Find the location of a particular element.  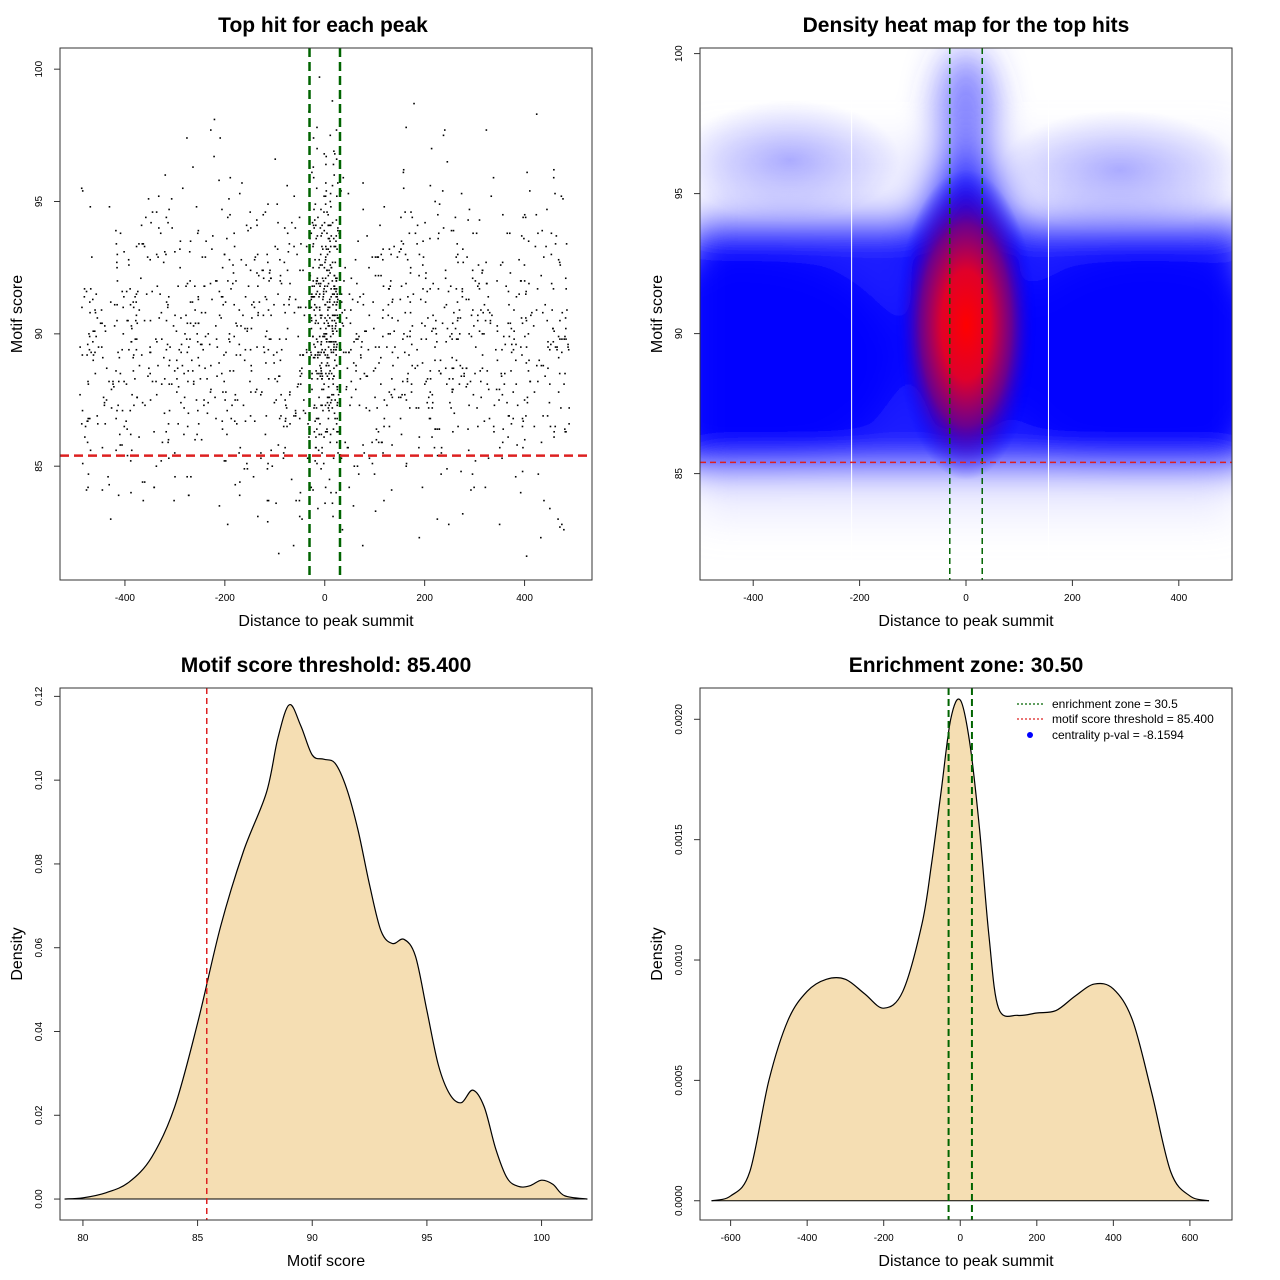

x-tick-label: 200 is located at coordinates (1072, 598).